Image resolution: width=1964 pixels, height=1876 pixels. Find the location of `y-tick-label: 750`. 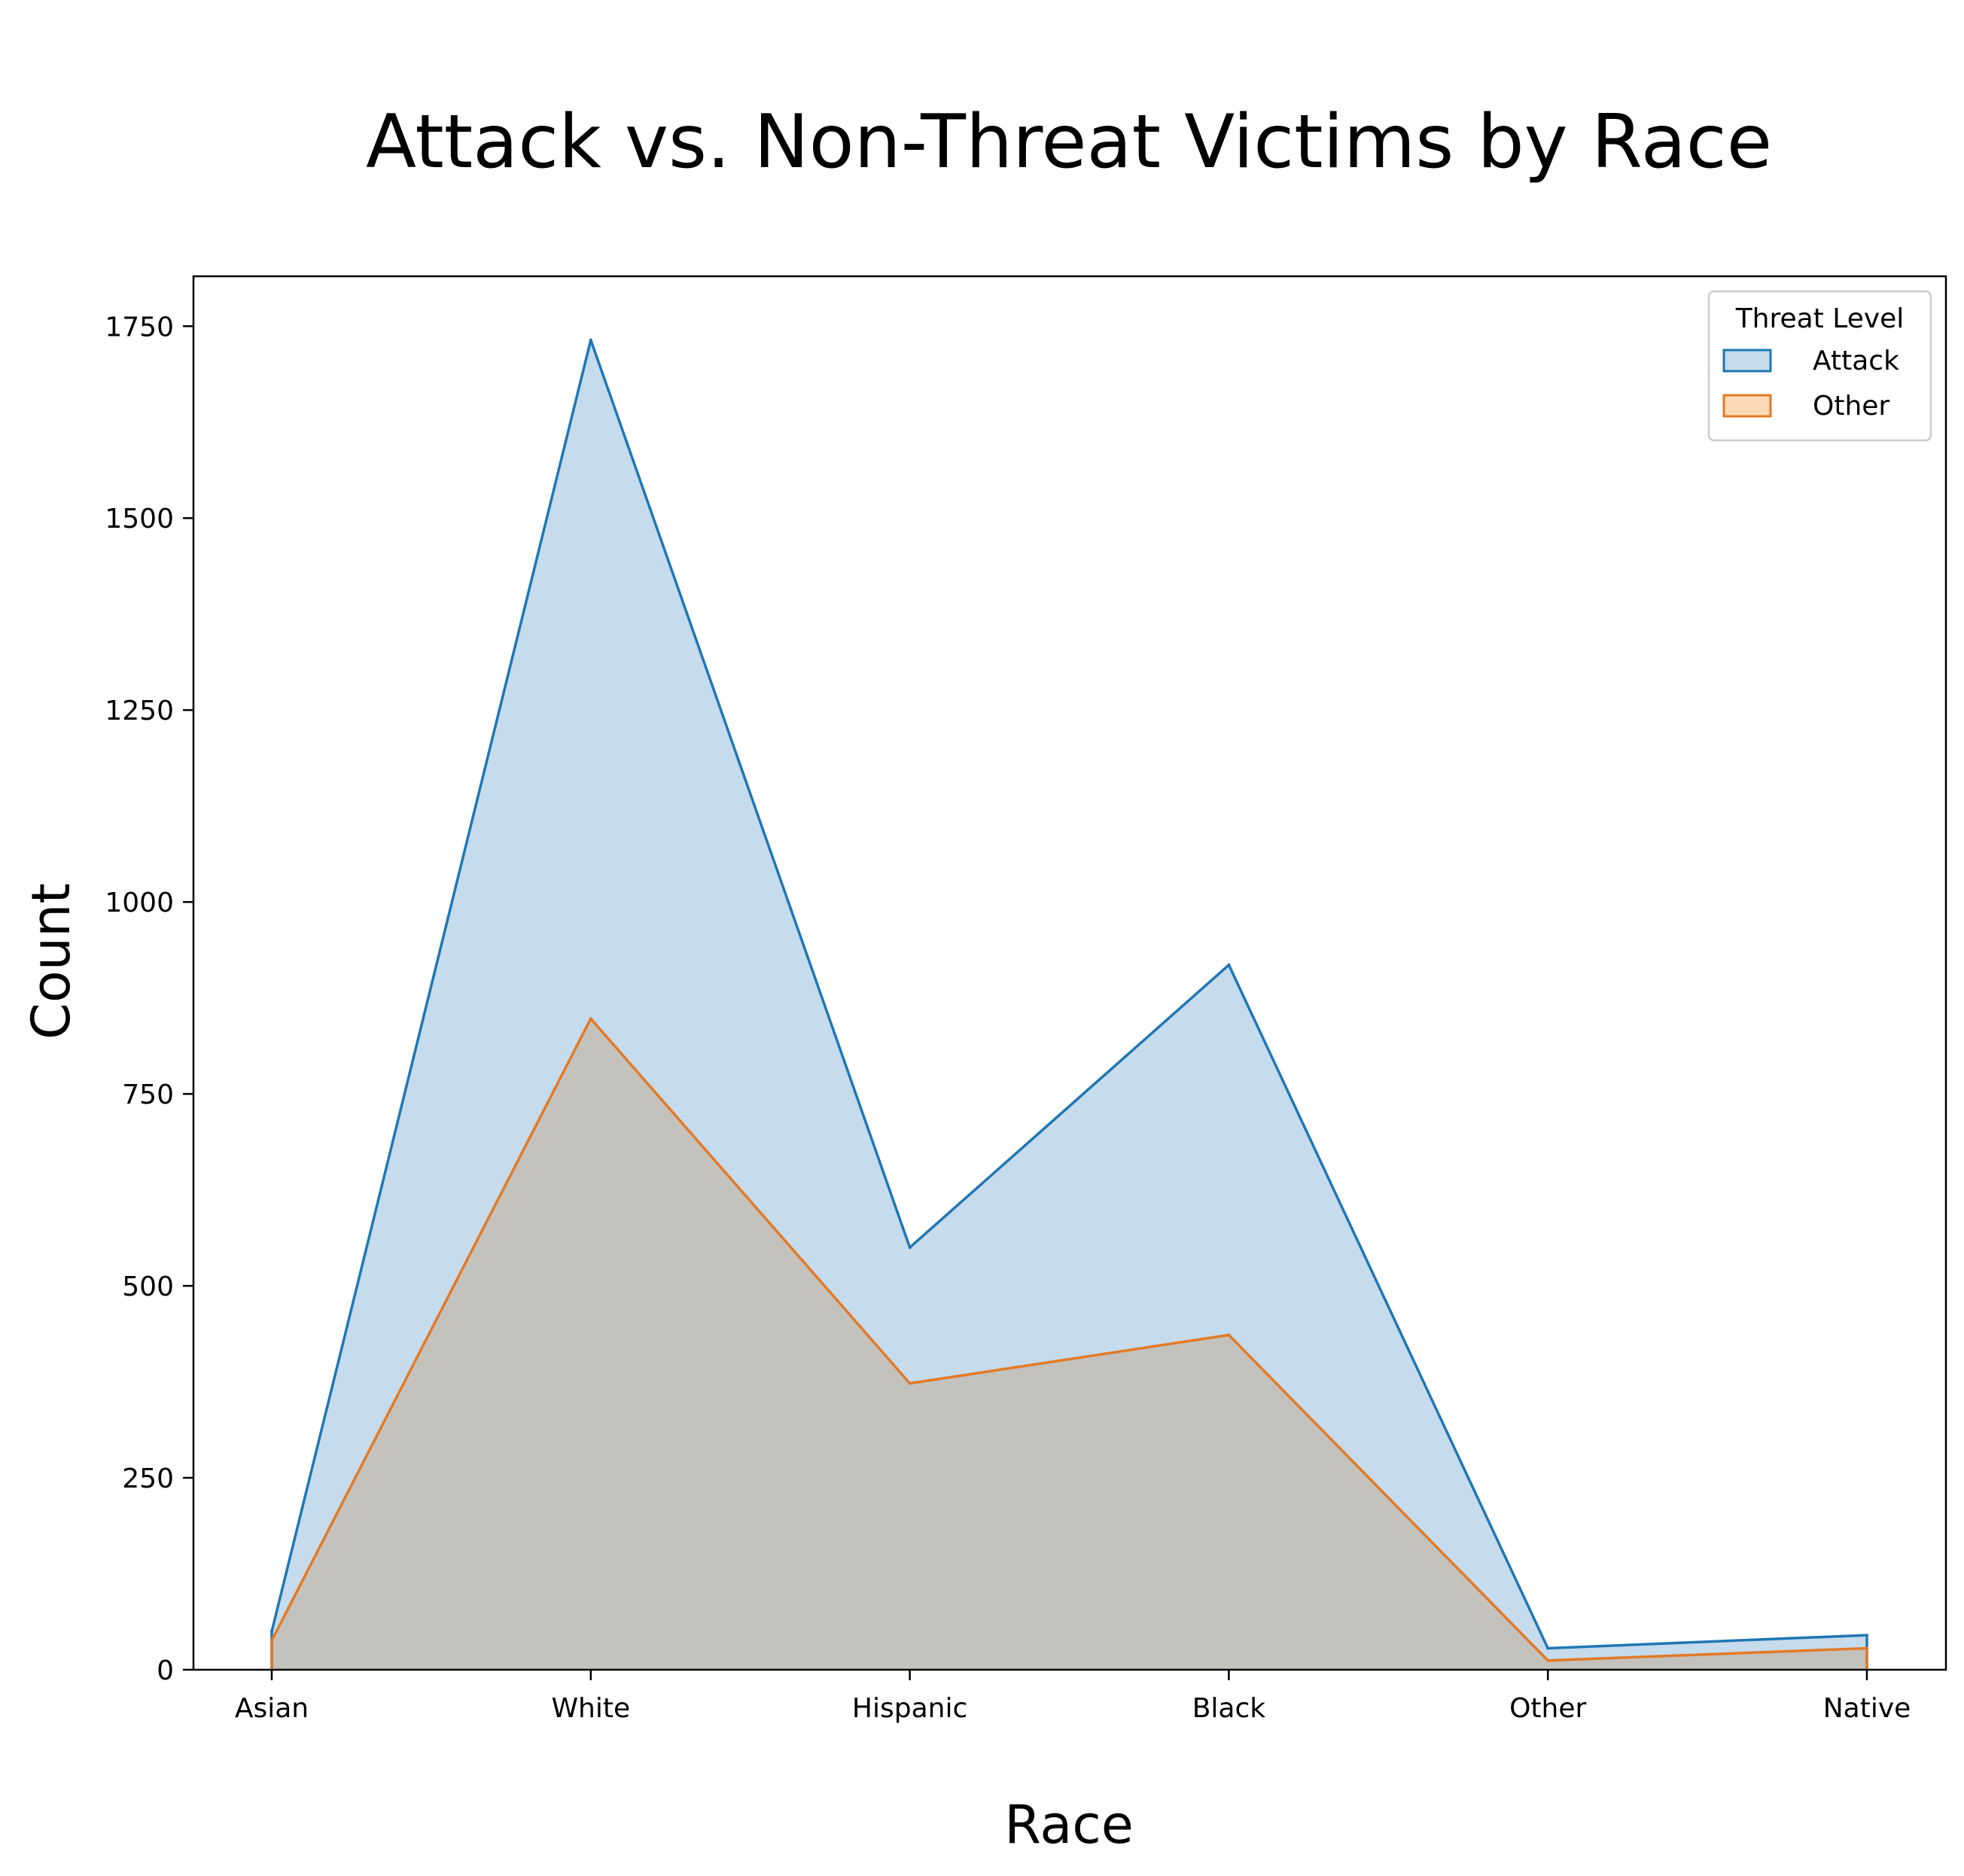

y-tick-label: 750 is located at coordinates (148, 1095).